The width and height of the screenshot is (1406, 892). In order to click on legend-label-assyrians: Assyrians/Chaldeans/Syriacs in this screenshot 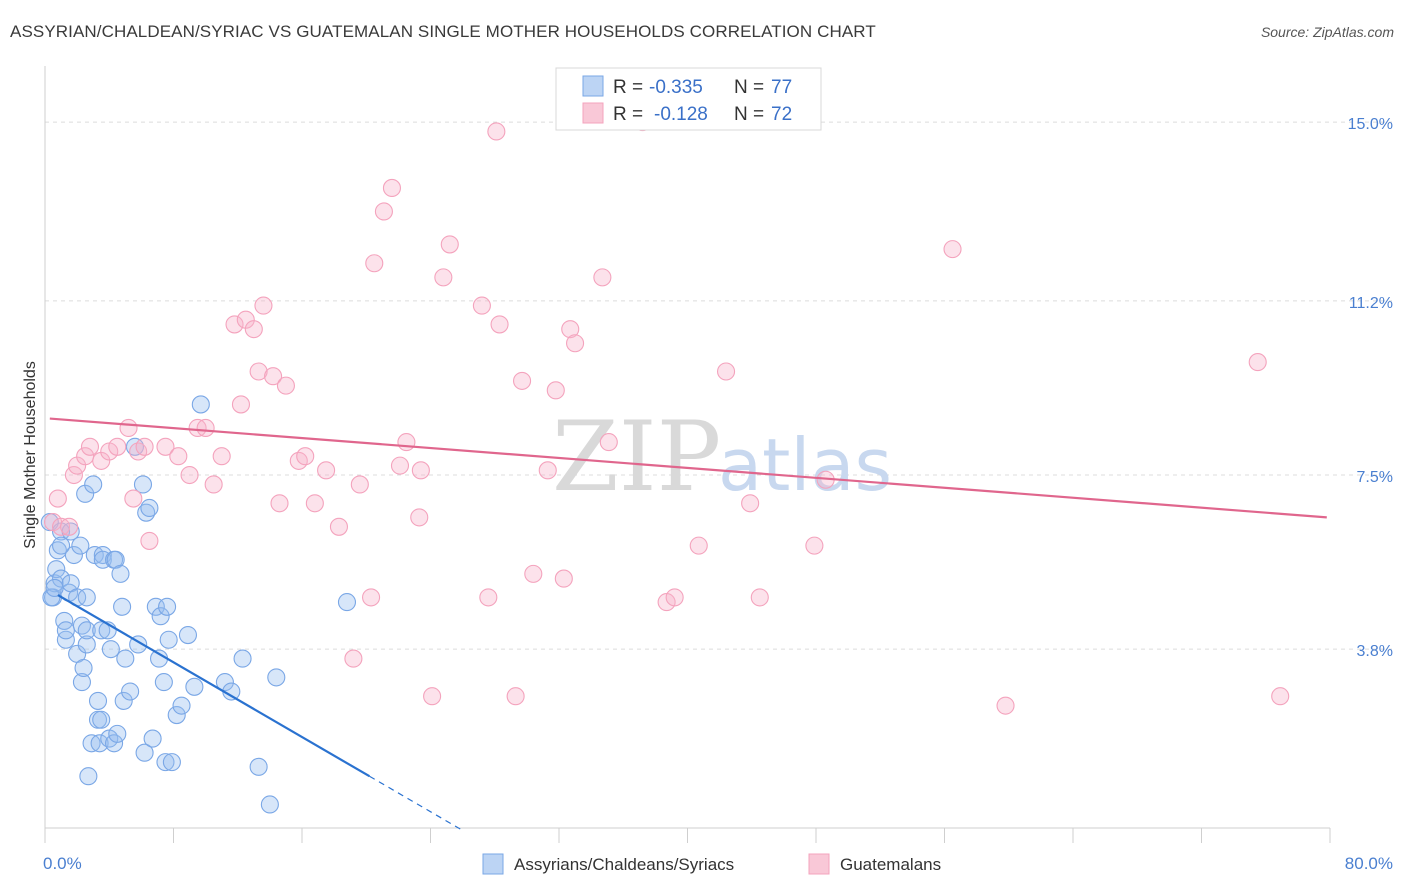, I will do `click(624, 864)`.